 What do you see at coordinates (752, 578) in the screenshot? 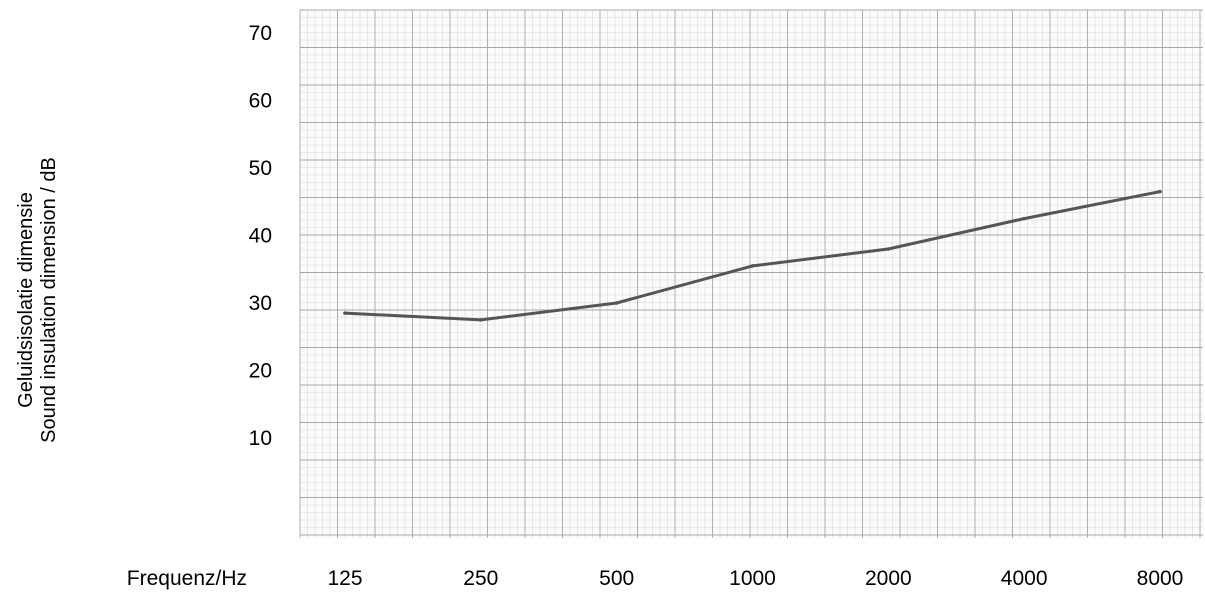
I see `x-tick-label: 1000` at bounding box center [752, 578].